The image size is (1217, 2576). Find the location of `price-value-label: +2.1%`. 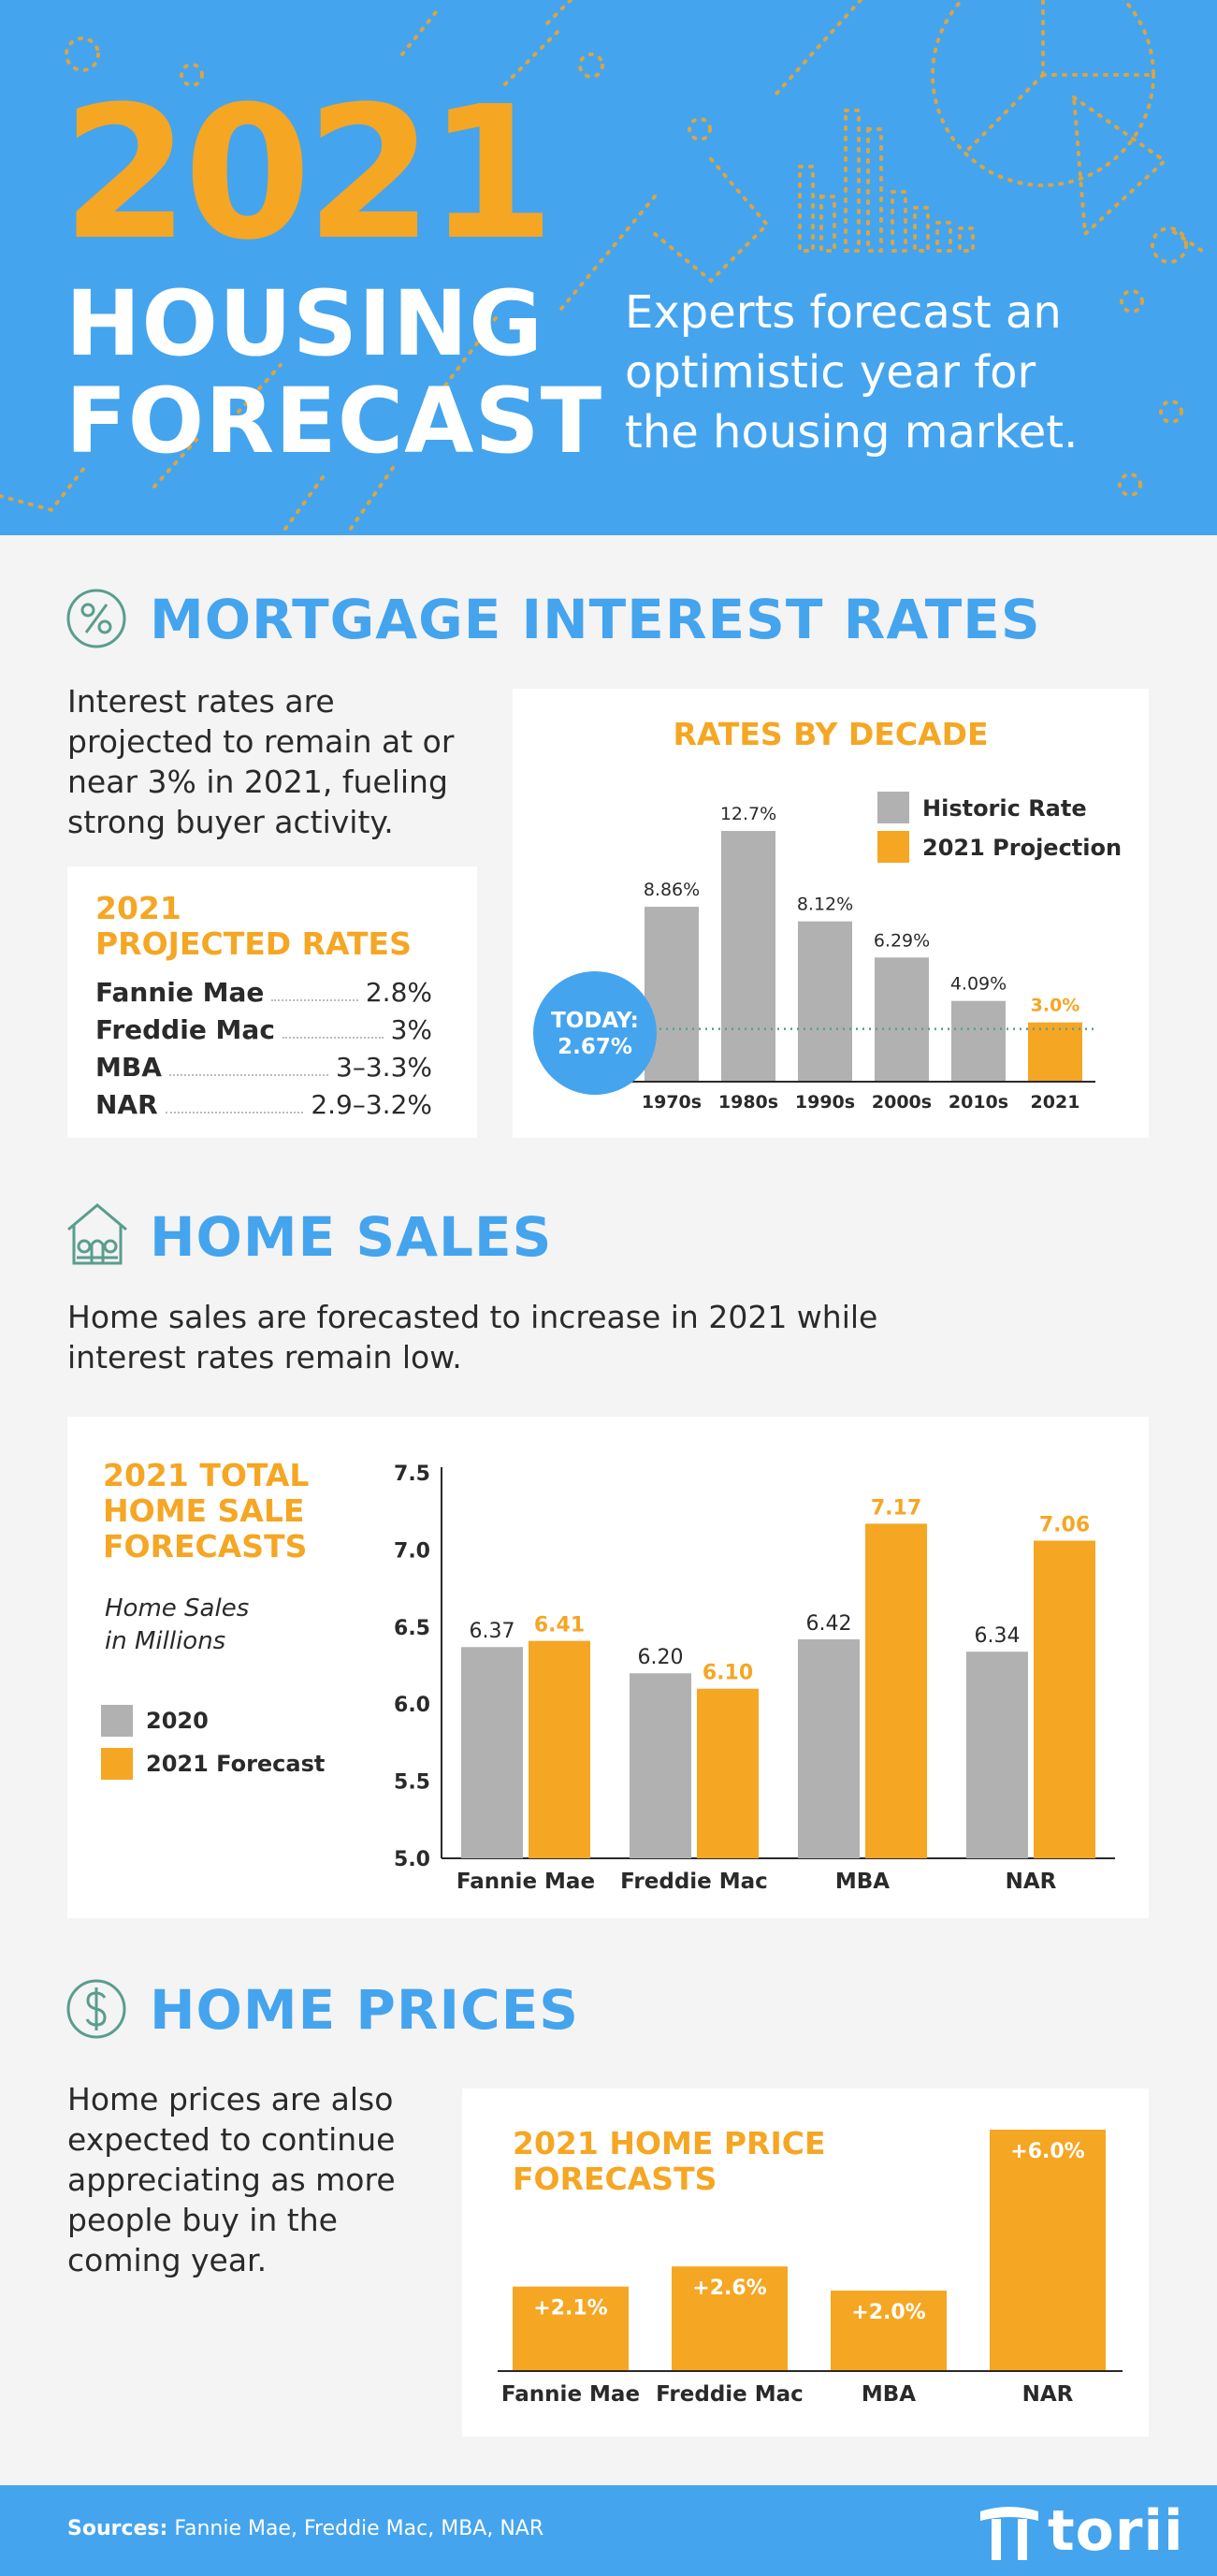

price-value-label: +2.1% is located at coordinates (570, 2309).